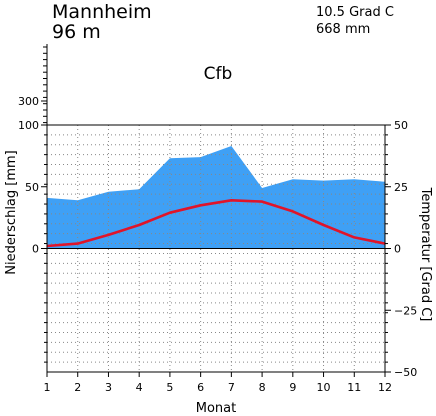 The image size is (436, 416). I want to click on y-axis-label-right: Temperatur [Grad C], so click(425, 254).